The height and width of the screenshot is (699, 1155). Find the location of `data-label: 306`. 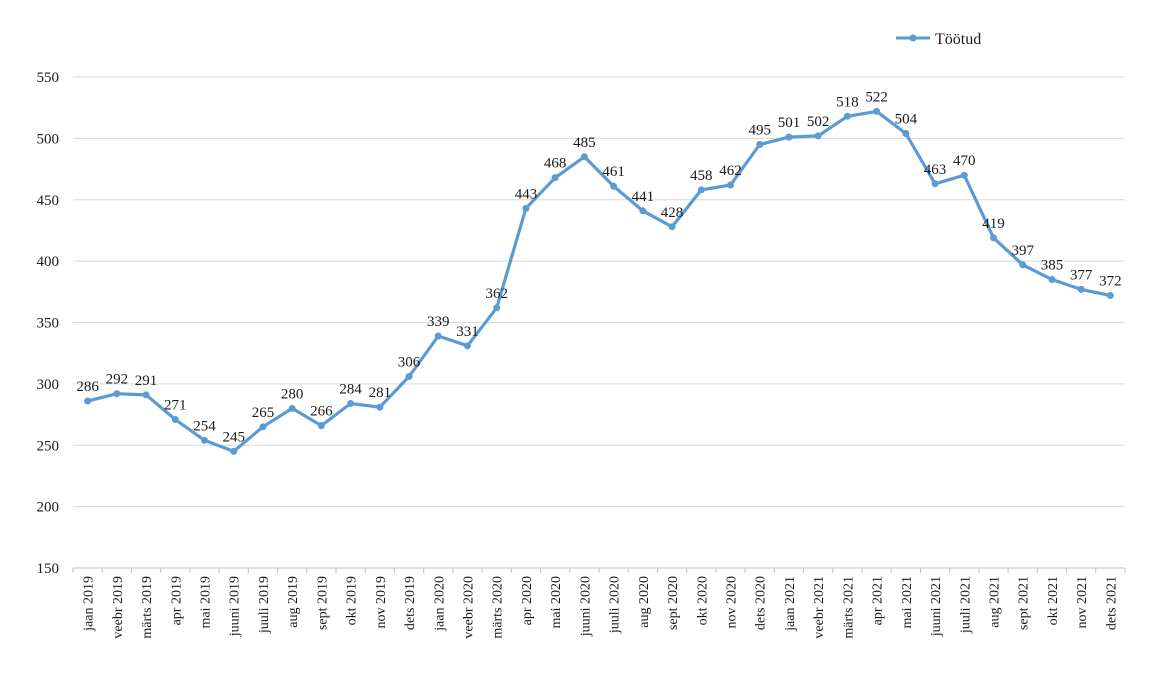

data-label: 306 is located at coordinates (409, 363).